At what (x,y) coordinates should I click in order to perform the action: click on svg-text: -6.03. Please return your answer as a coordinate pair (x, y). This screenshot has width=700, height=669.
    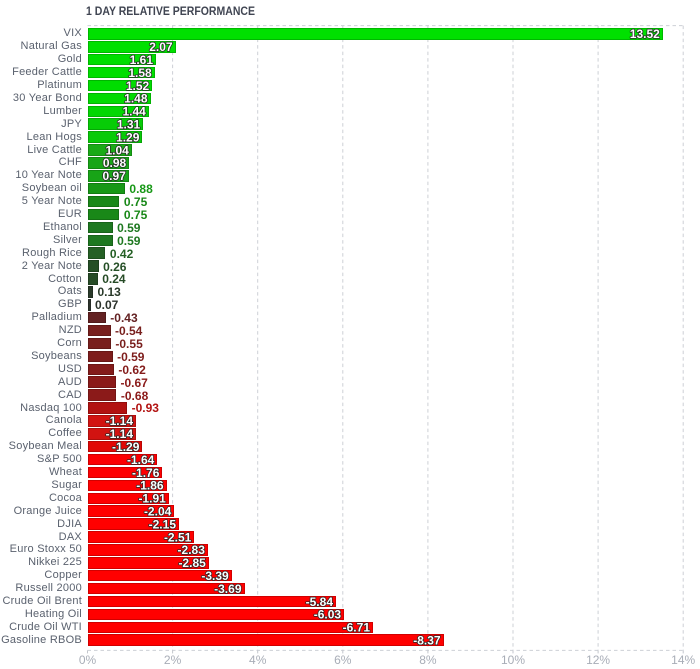
    Looking at the image, I should click on (328, 615).